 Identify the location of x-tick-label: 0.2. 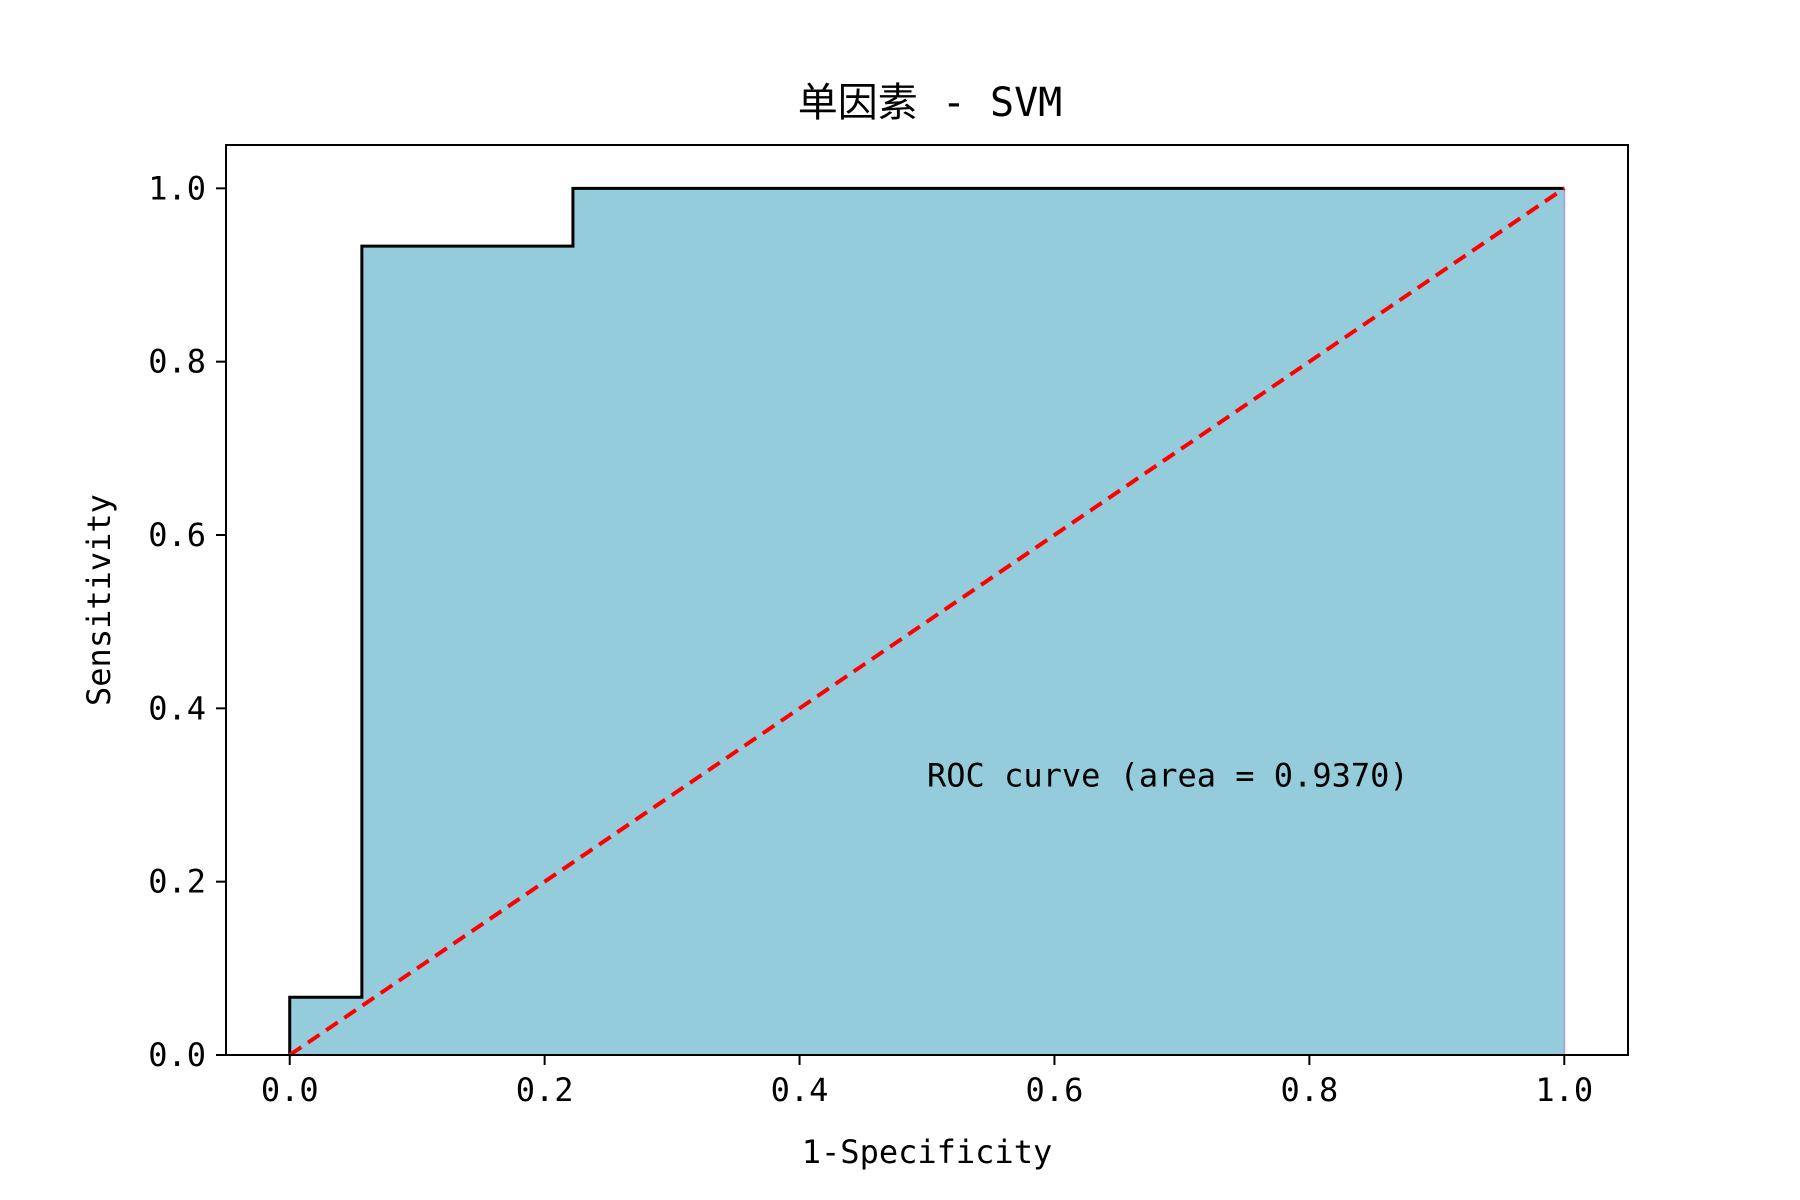
(545, 1090).